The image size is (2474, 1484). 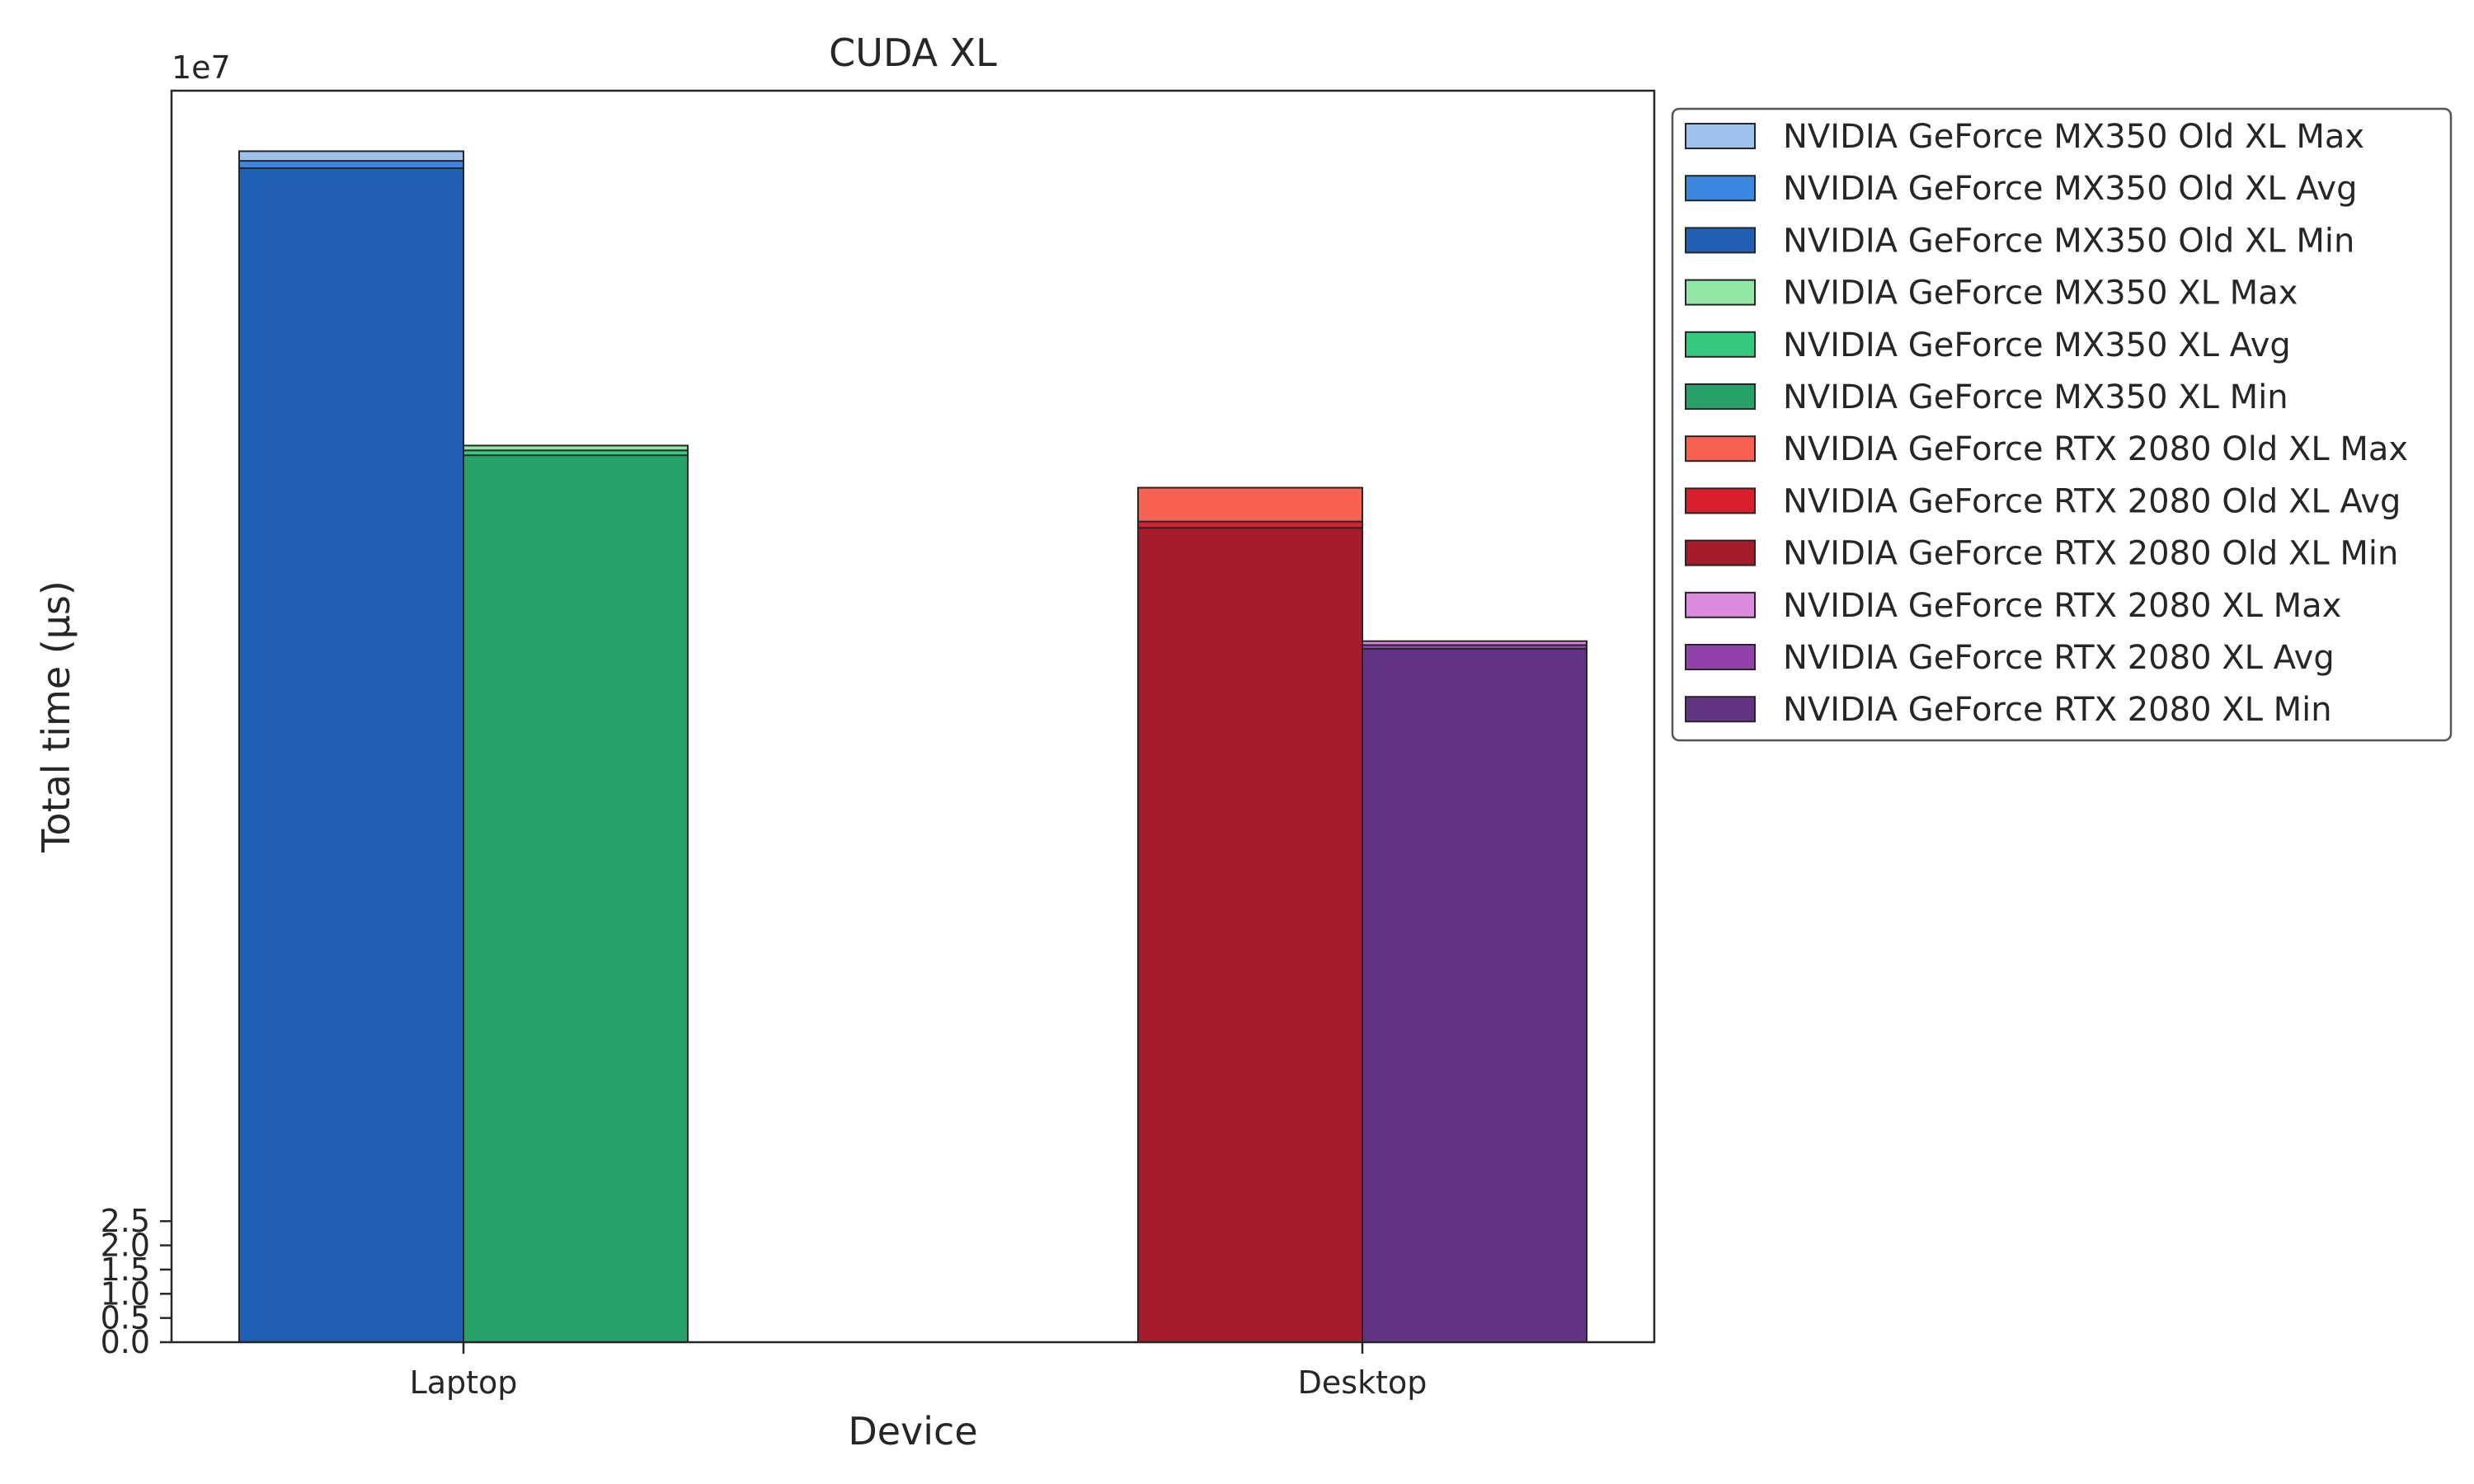 What do you see at coordinates (1474, 996) in the screenshot?
I see `bar-desktop-2-min` at bounding box center [1474, 996].